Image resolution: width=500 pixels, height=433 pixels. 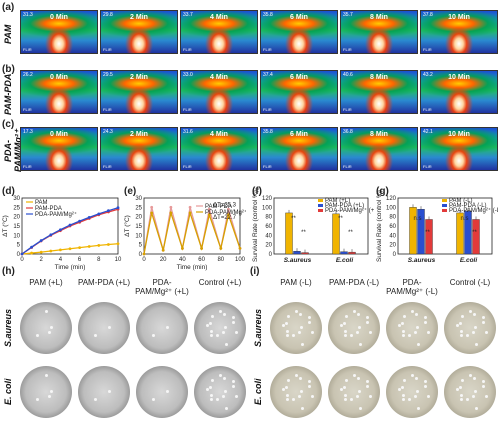 What do you see at coordinates (141, 255) in the screenshot?
I see `y-tick-label: 0` at bounding box center [141, 255].